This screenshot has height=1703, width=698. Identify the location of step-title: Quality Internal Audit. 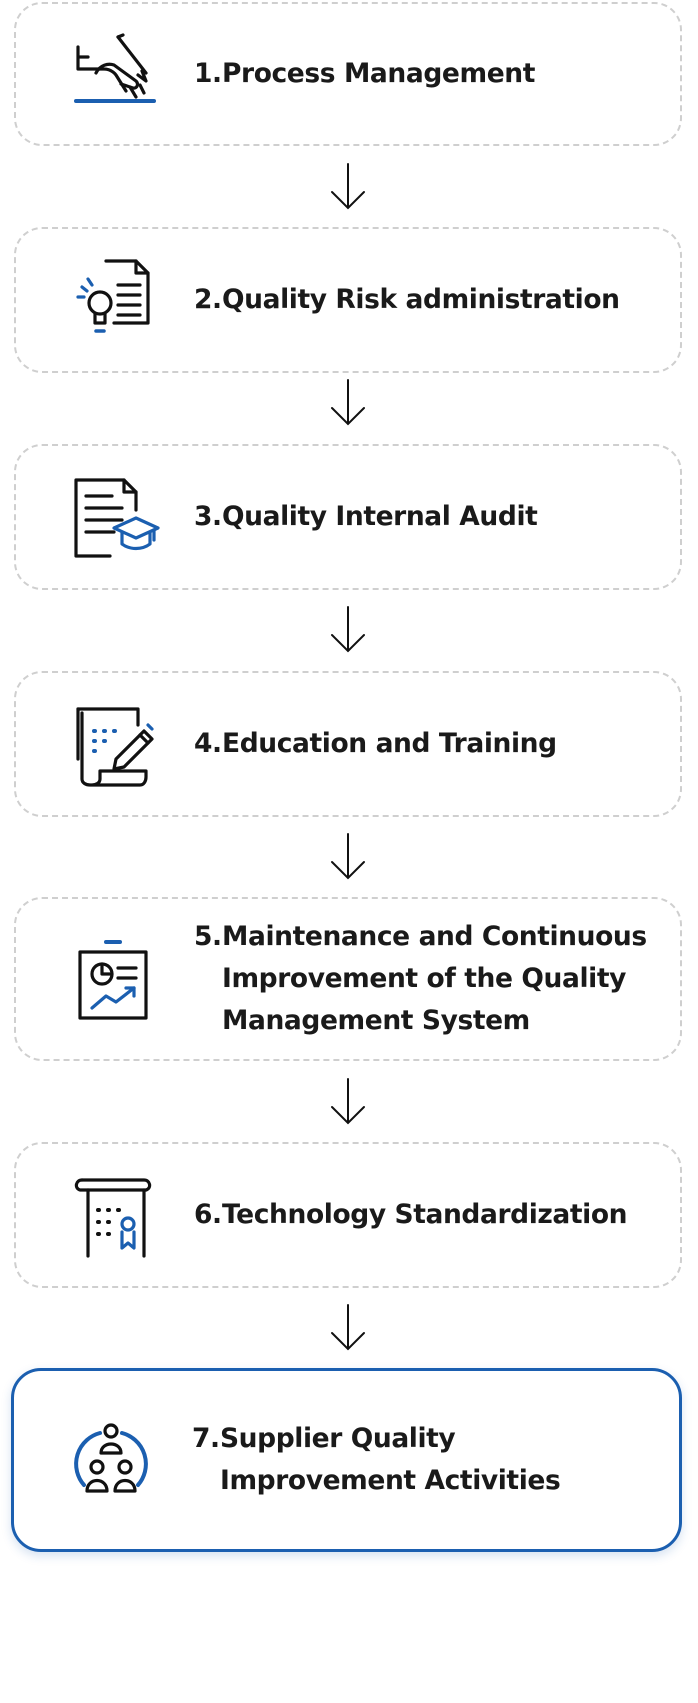
(380, 516).